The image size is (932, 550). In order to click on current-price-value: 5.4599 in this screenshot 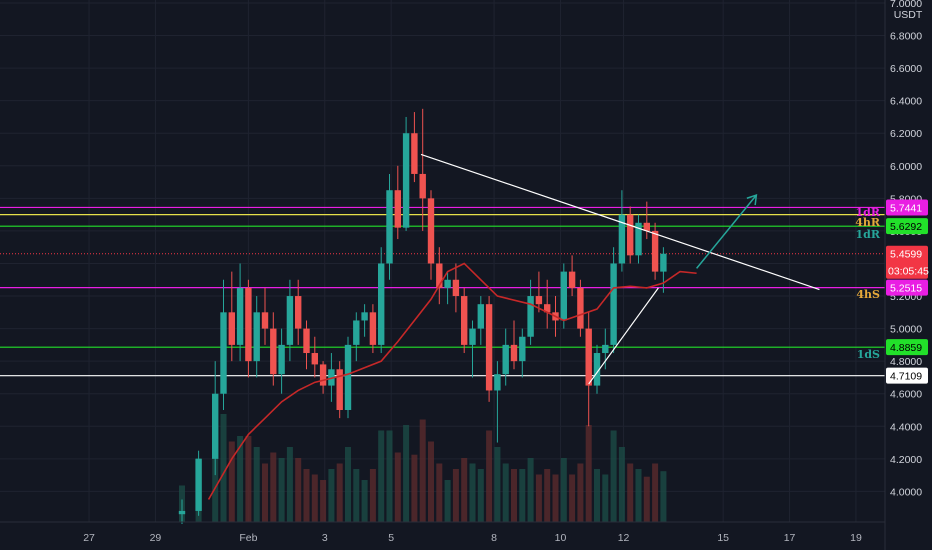, I will do `click(906, 255)`.